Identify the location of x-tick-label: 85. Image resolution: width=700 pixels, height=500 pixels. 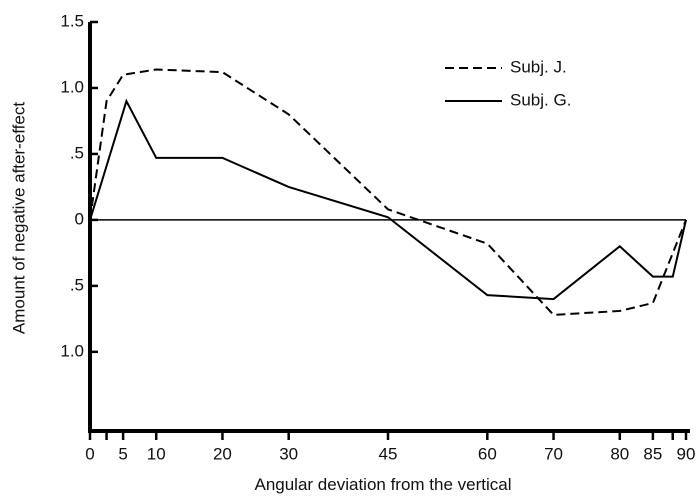
(652, 453).